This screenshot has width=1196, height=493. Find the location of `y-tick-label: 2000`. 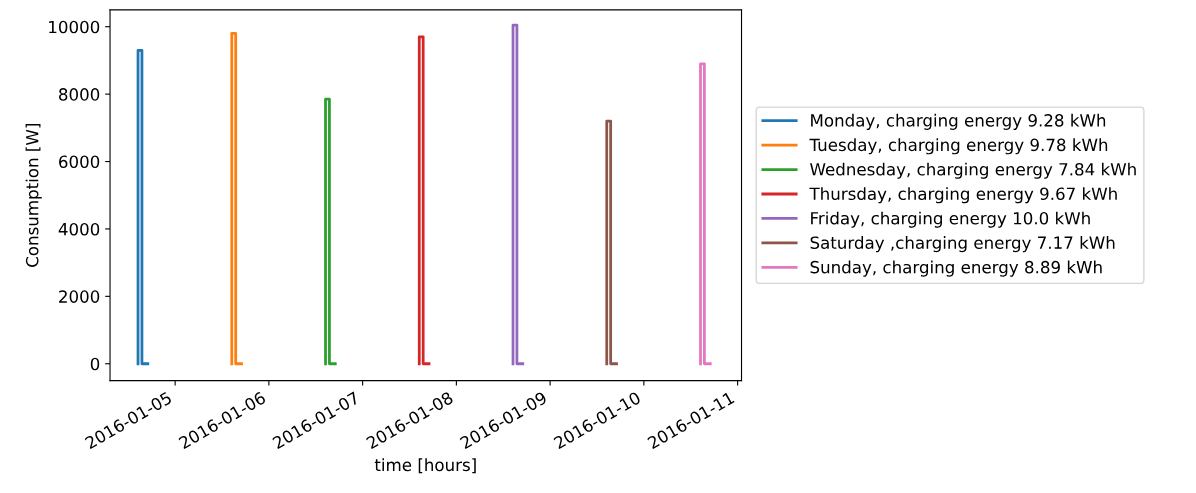

y-tick-label: 2000 is located at coordinates (79, 296).